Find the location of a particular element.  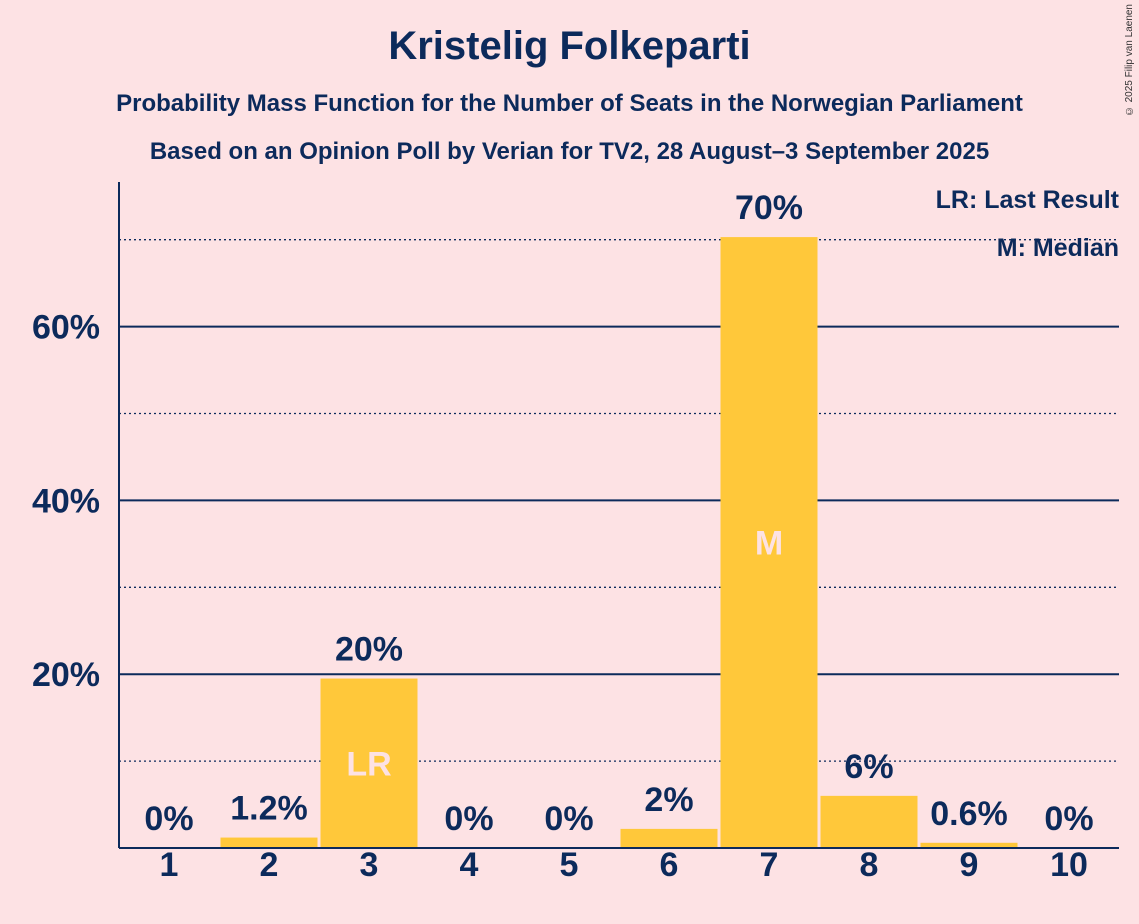

x-tick-label: 7 is located at coordinates (769, 865).